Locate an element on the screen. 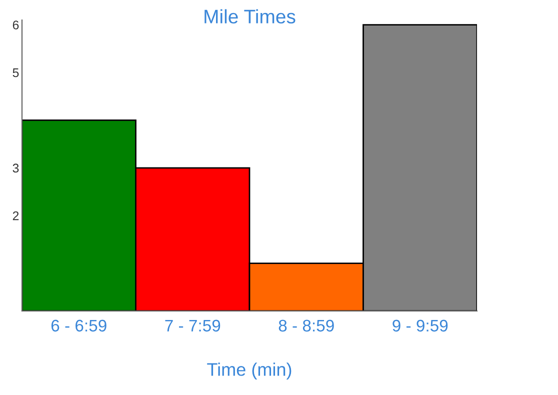 This screenshot has width=558, height=395. y-tick-label: 6 is located at coordinates (15, 25).